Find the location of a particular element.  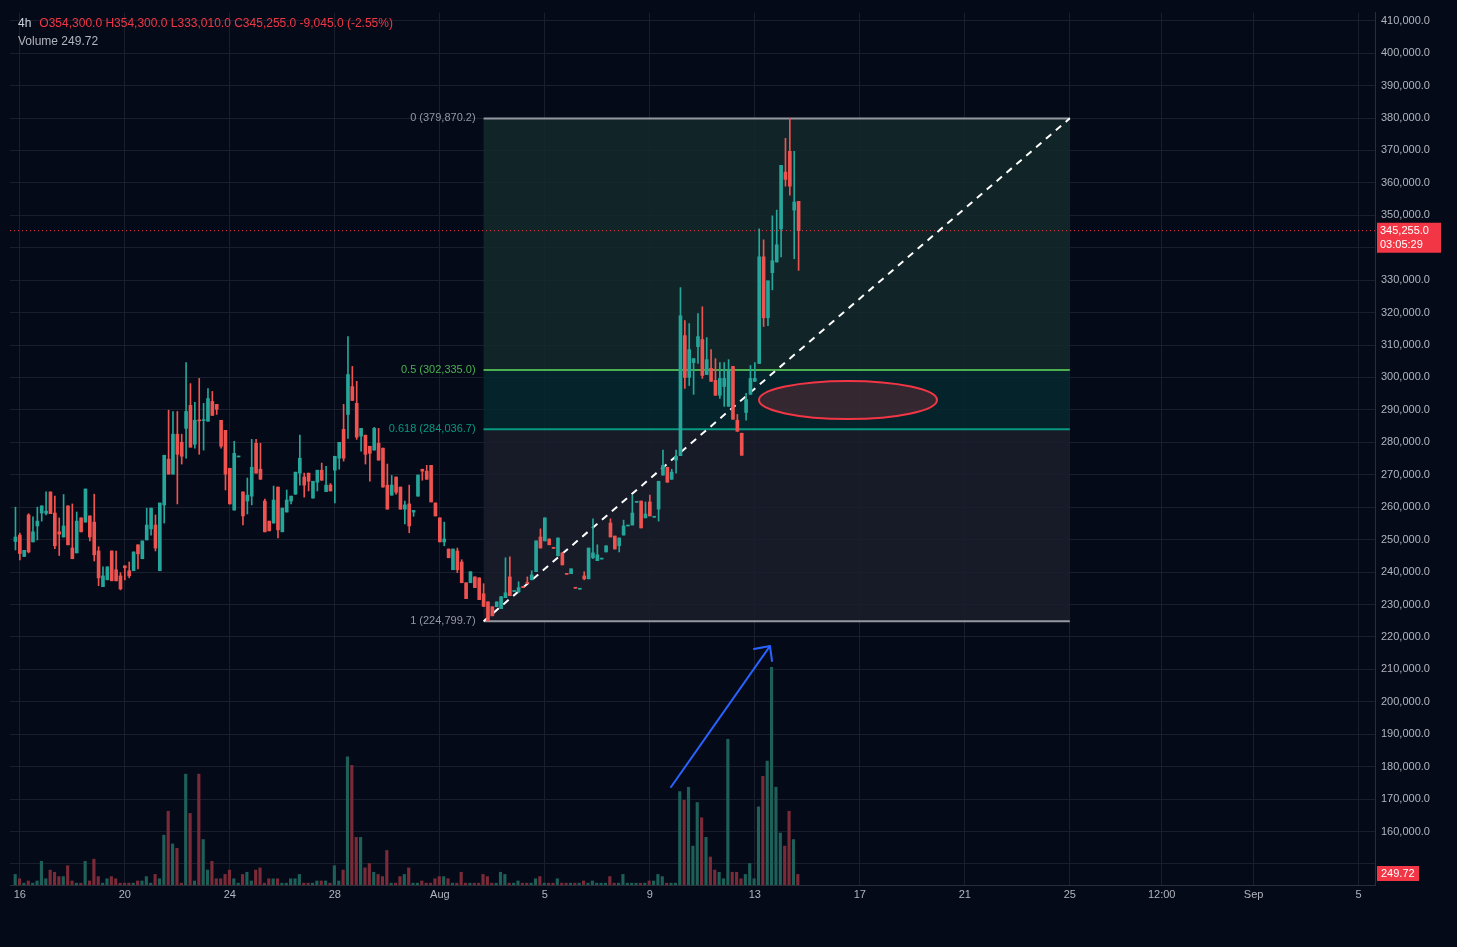

ref-line-label: 0 (379,870.2) is located at coordinates (443, 117).